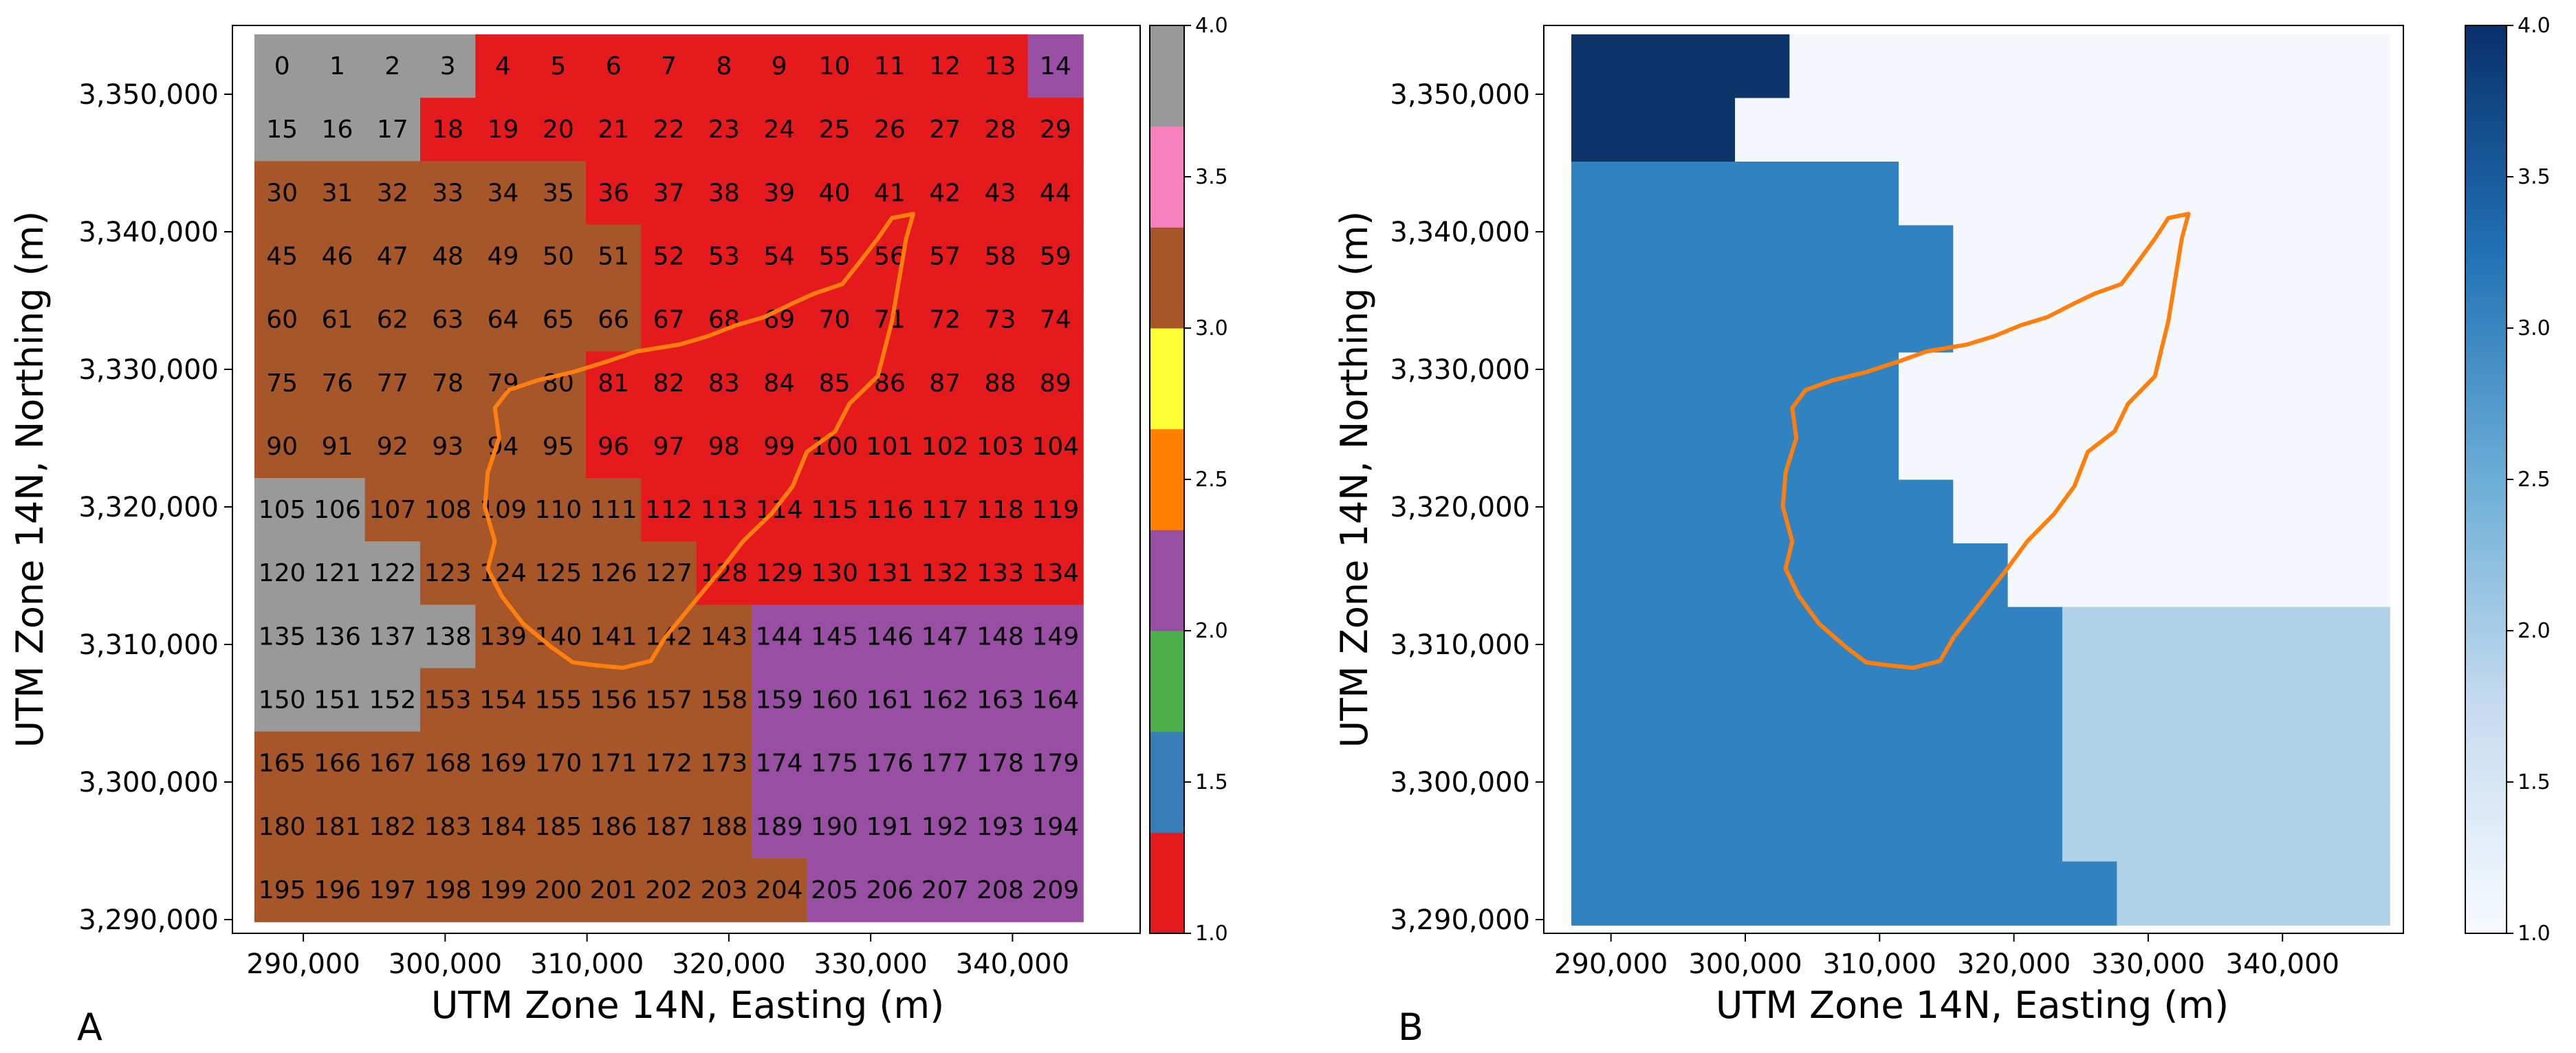  I want to click on cell-id-label: 121, so click(337, 573).